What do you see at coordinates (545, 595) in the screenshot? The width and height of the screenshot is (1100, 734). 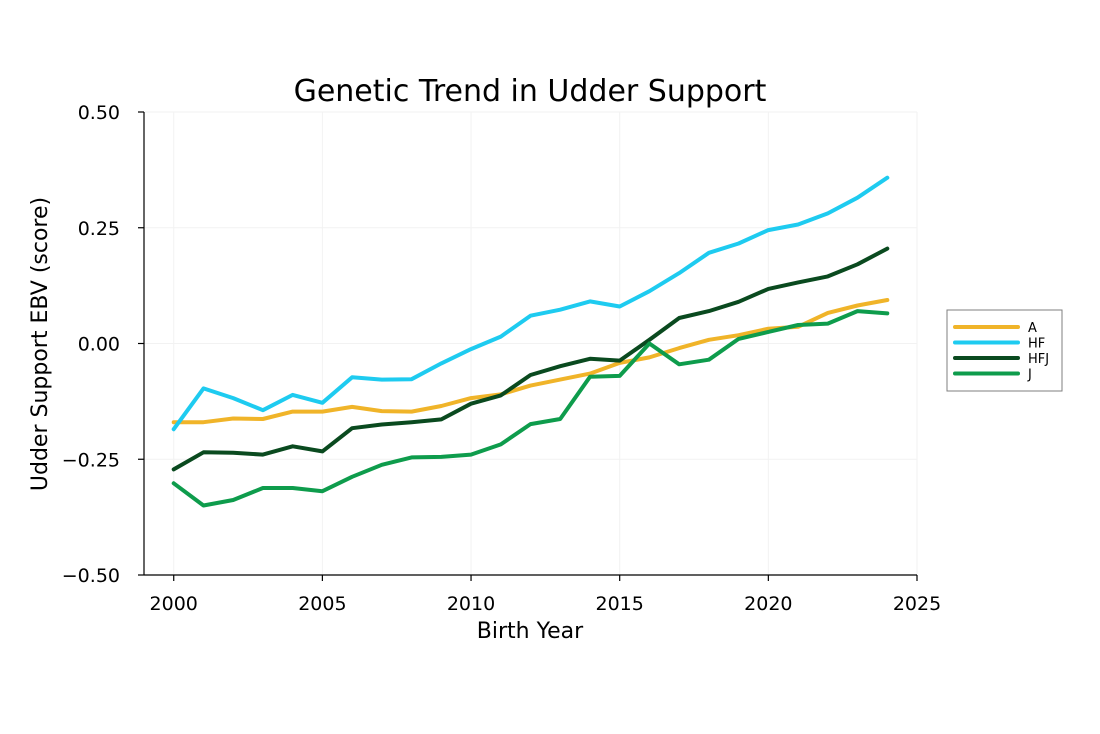 I see `x-axis-ticks: 2000 2005 2010 2015 2020 2025` at bounding box center [545, 595].